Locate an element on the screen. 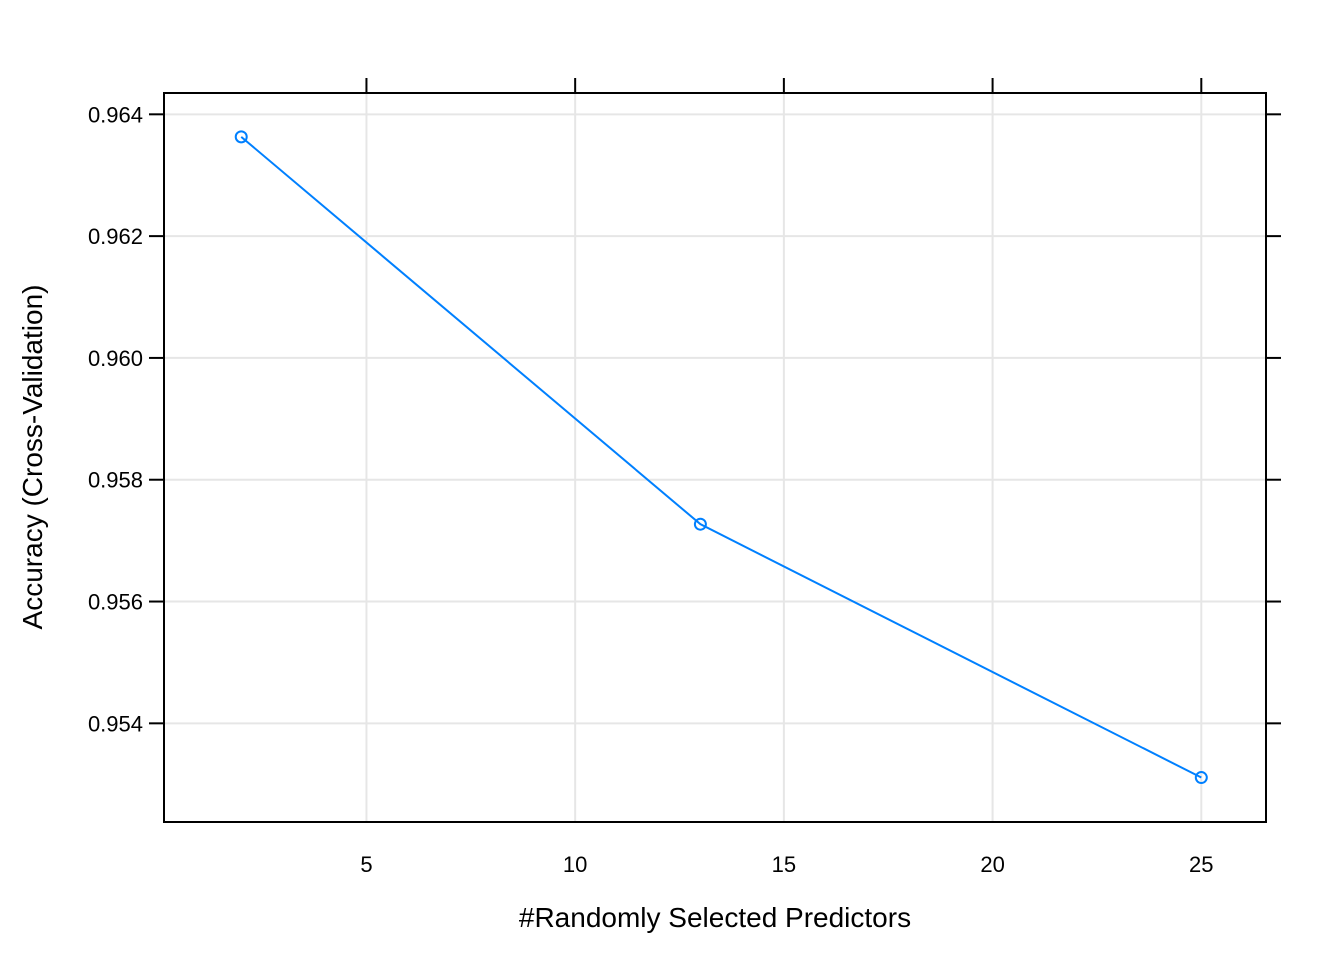  x-axis-tick-labels: 5 10 15 20 25 is located at coordinates (786, 864).